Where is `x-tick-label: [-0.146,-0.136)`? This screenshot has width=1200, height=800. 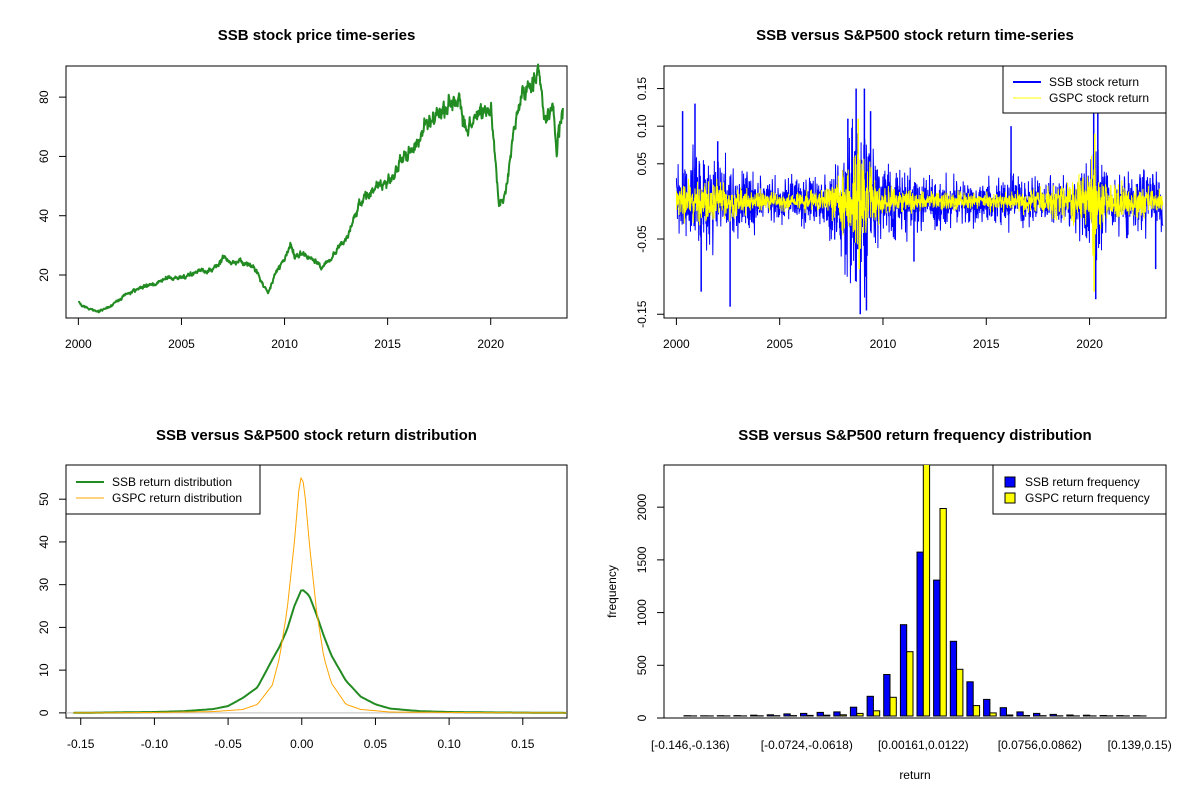
x-tick-label: [-0.146,-0.136) is located at coordinates (690, 745).